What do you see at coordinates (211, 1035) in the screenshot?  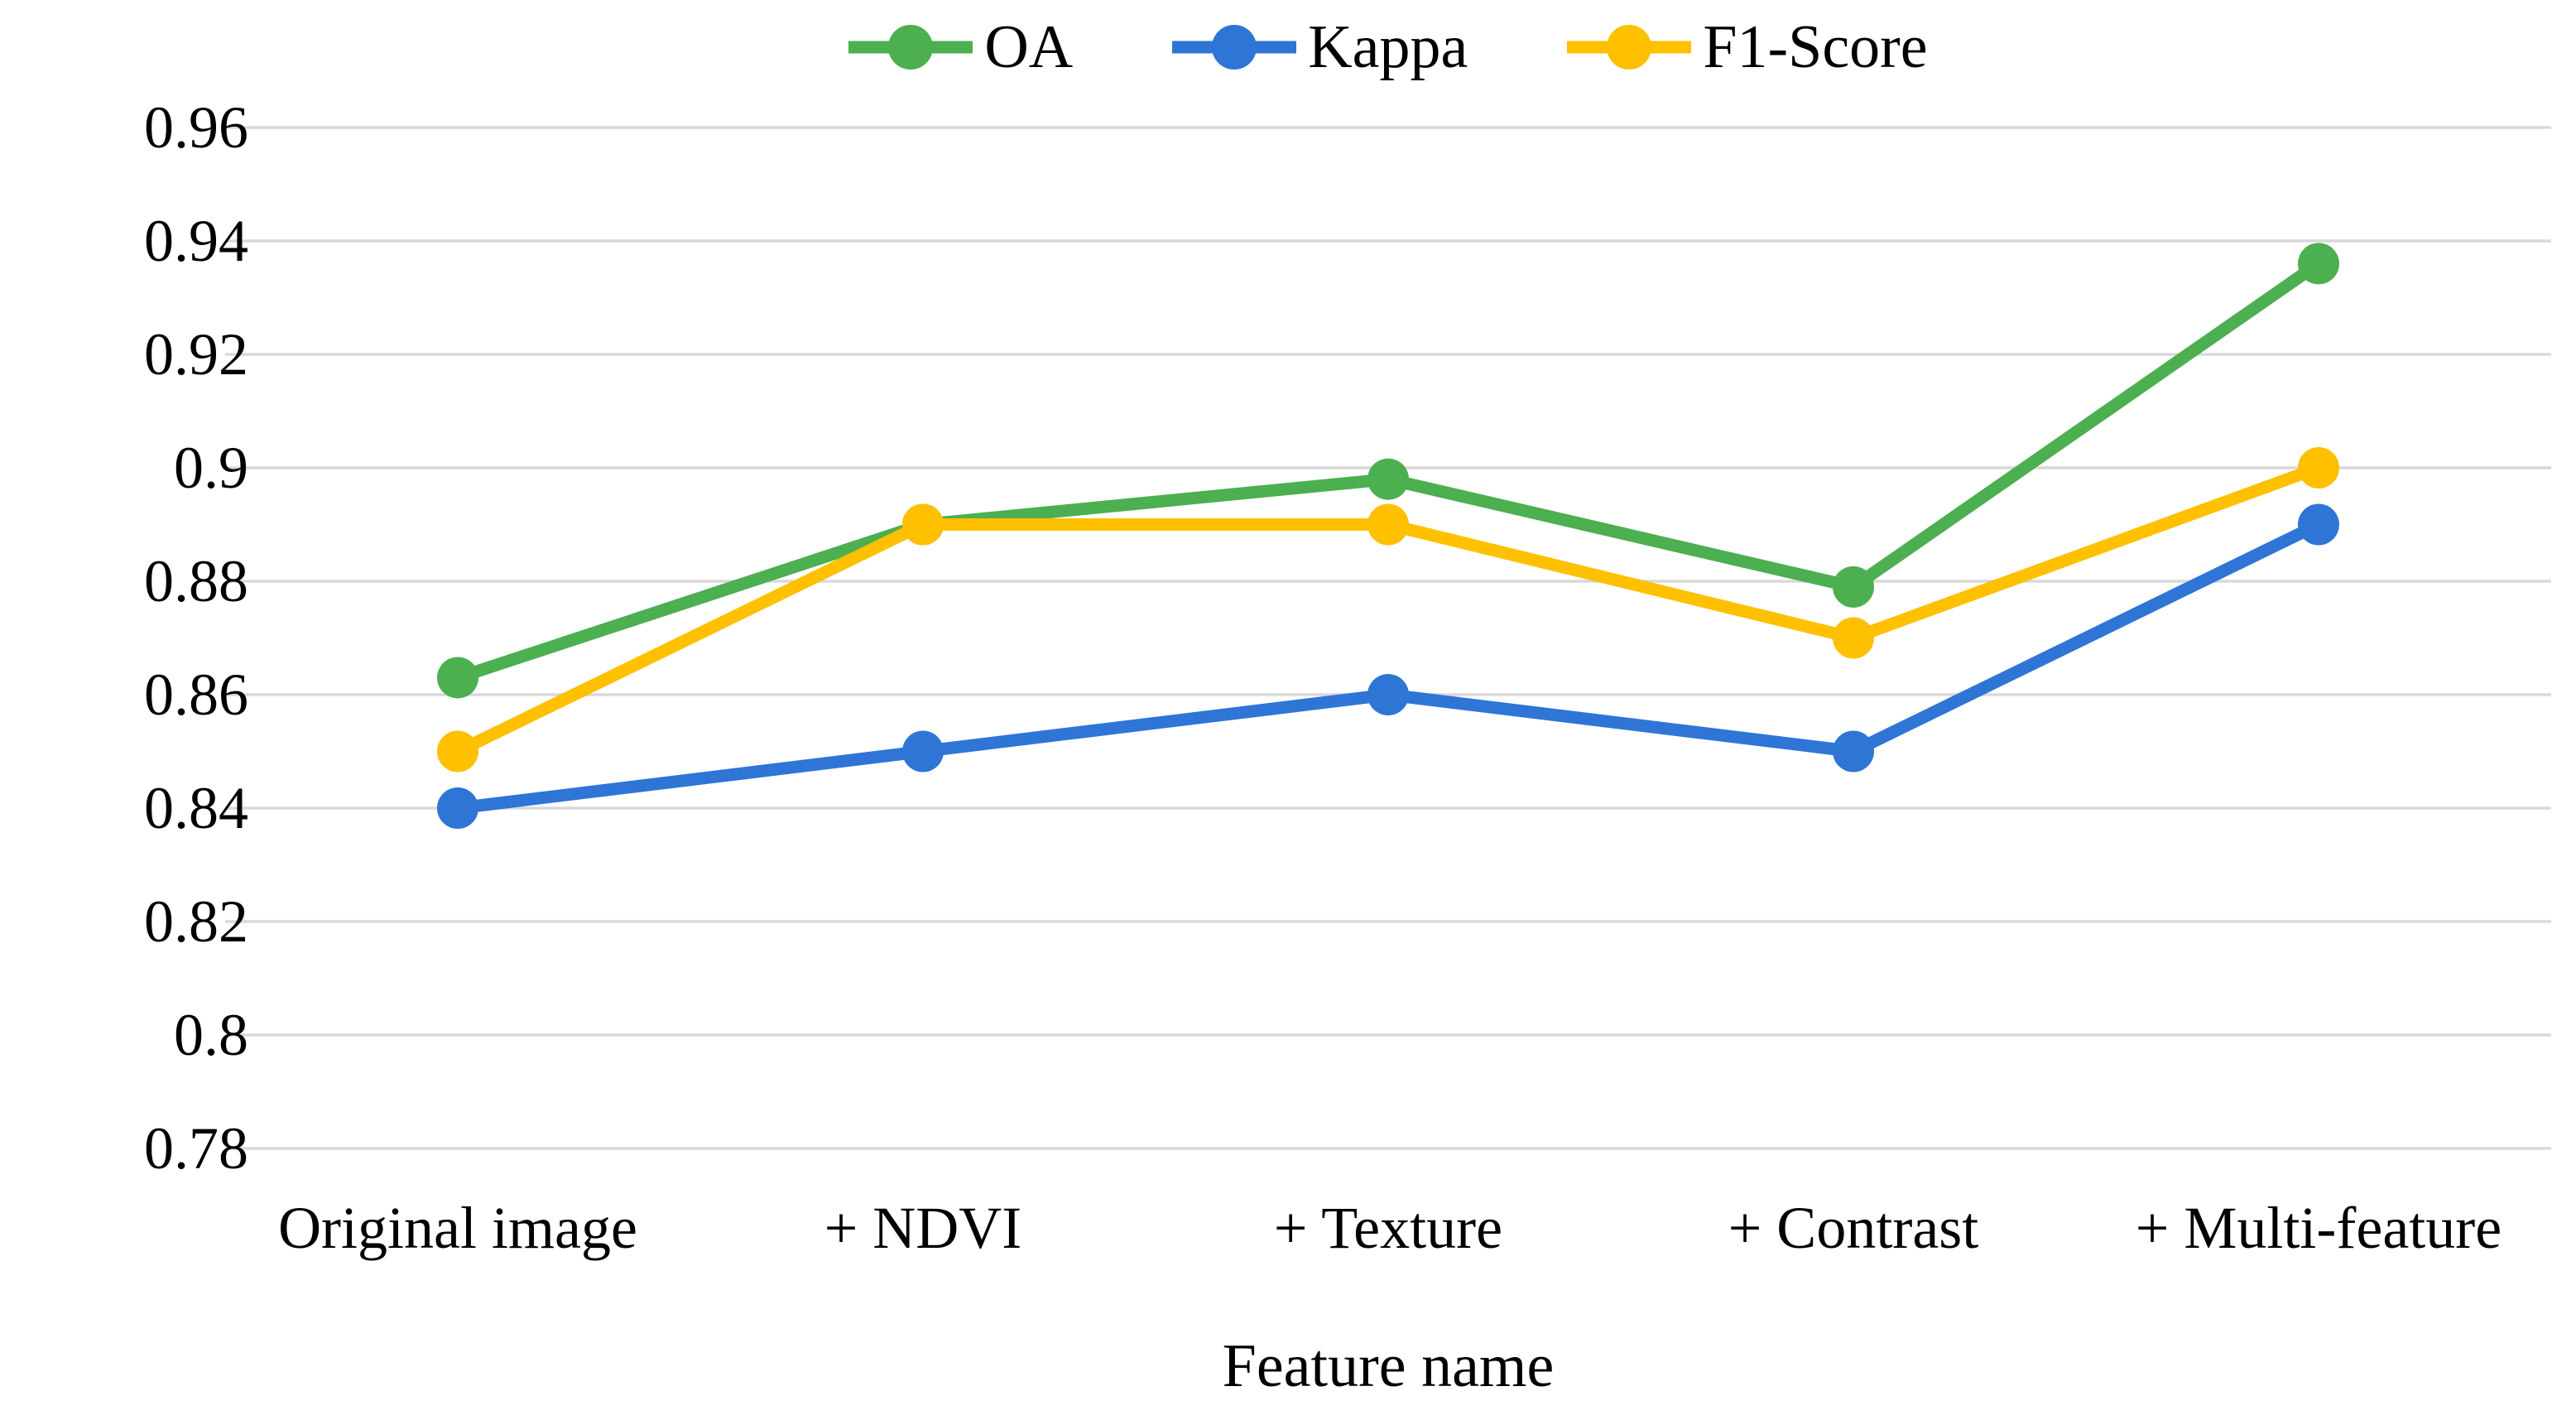 I see `y-tick-label: 0.8` at bounding box center [211, 1035].